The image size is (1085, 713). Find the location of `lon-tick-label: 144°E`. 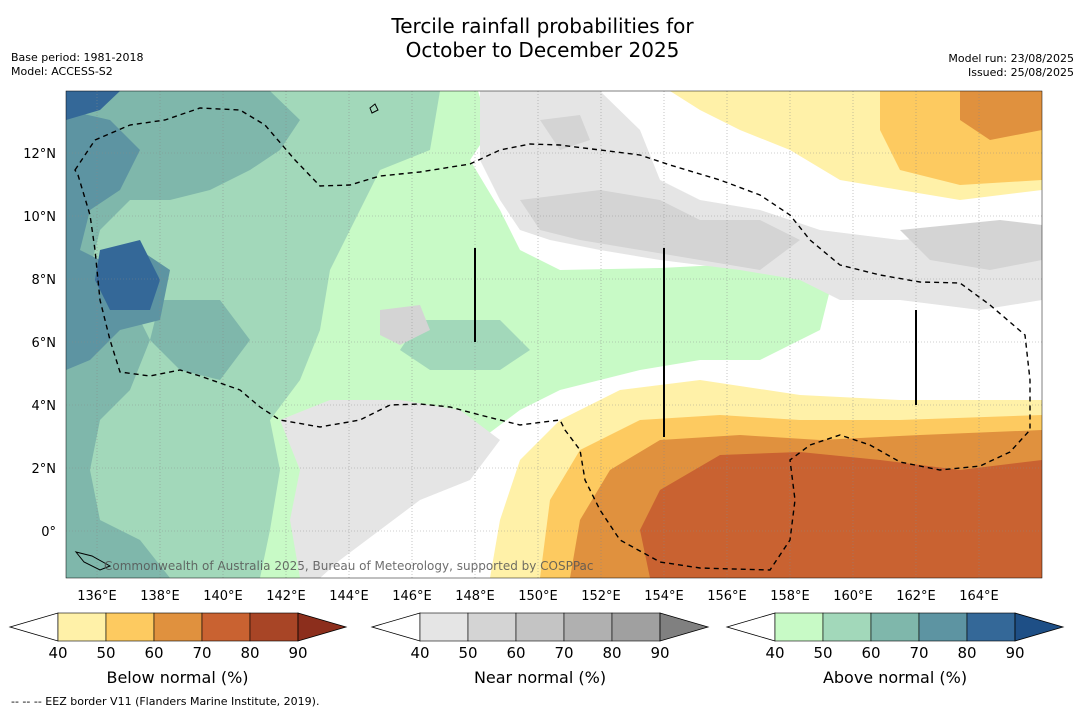

lon-tick-label: 144°E is located at coordinates (349, 596).